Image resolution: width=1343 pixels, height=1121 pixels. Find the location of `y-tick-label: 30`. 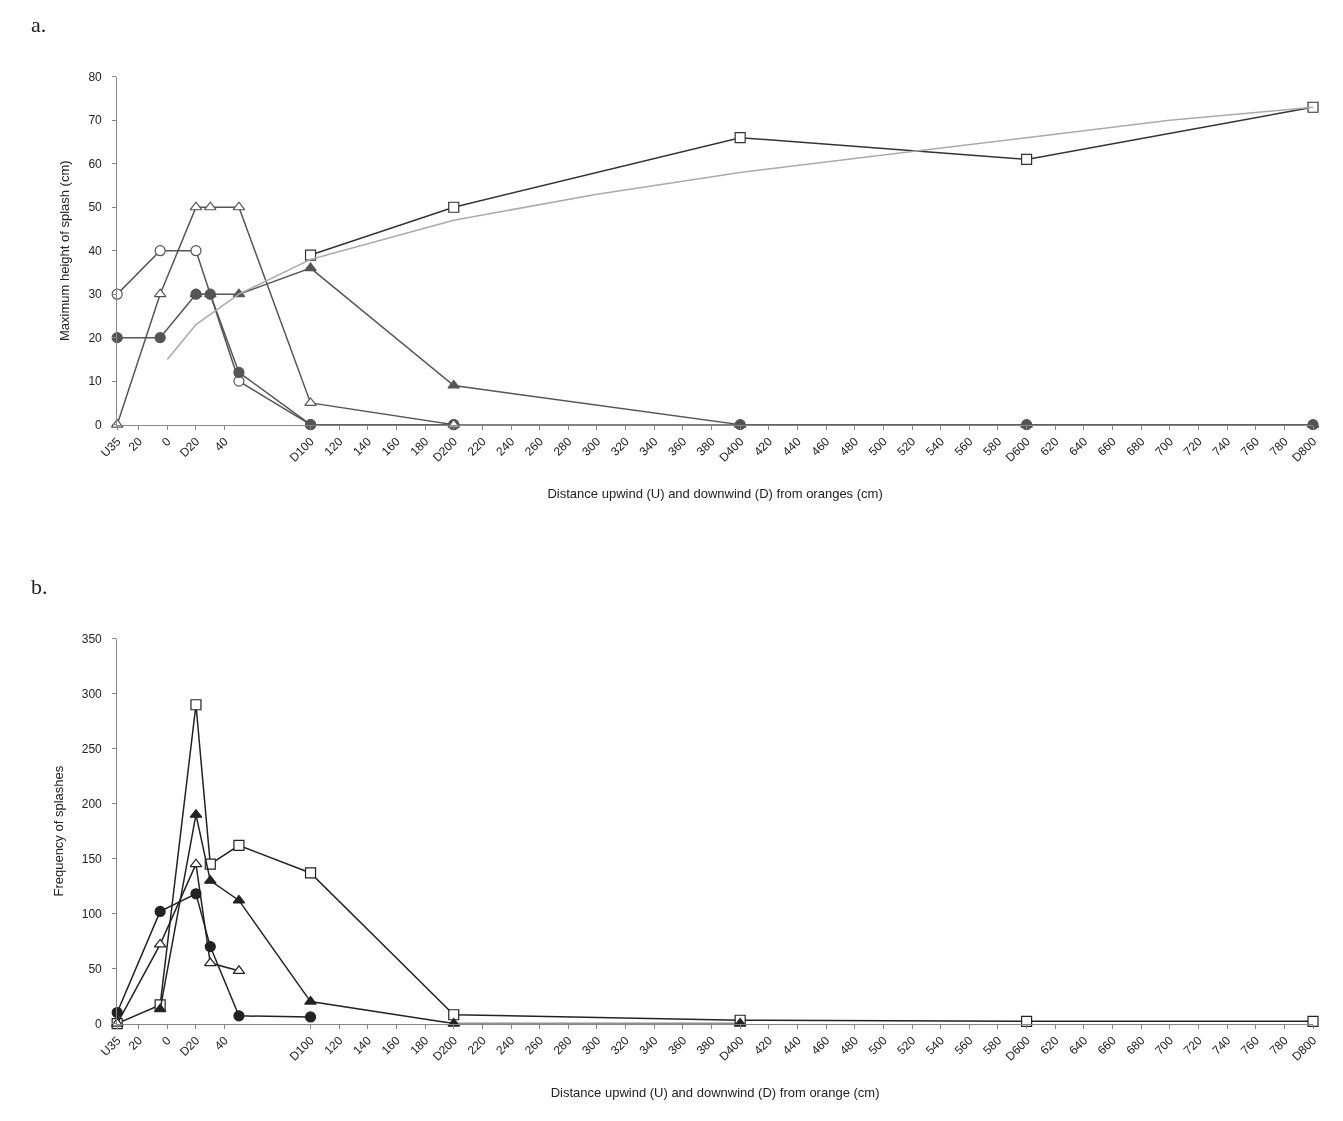

y-tick-label: 30 is located at coordinates (95, 294).